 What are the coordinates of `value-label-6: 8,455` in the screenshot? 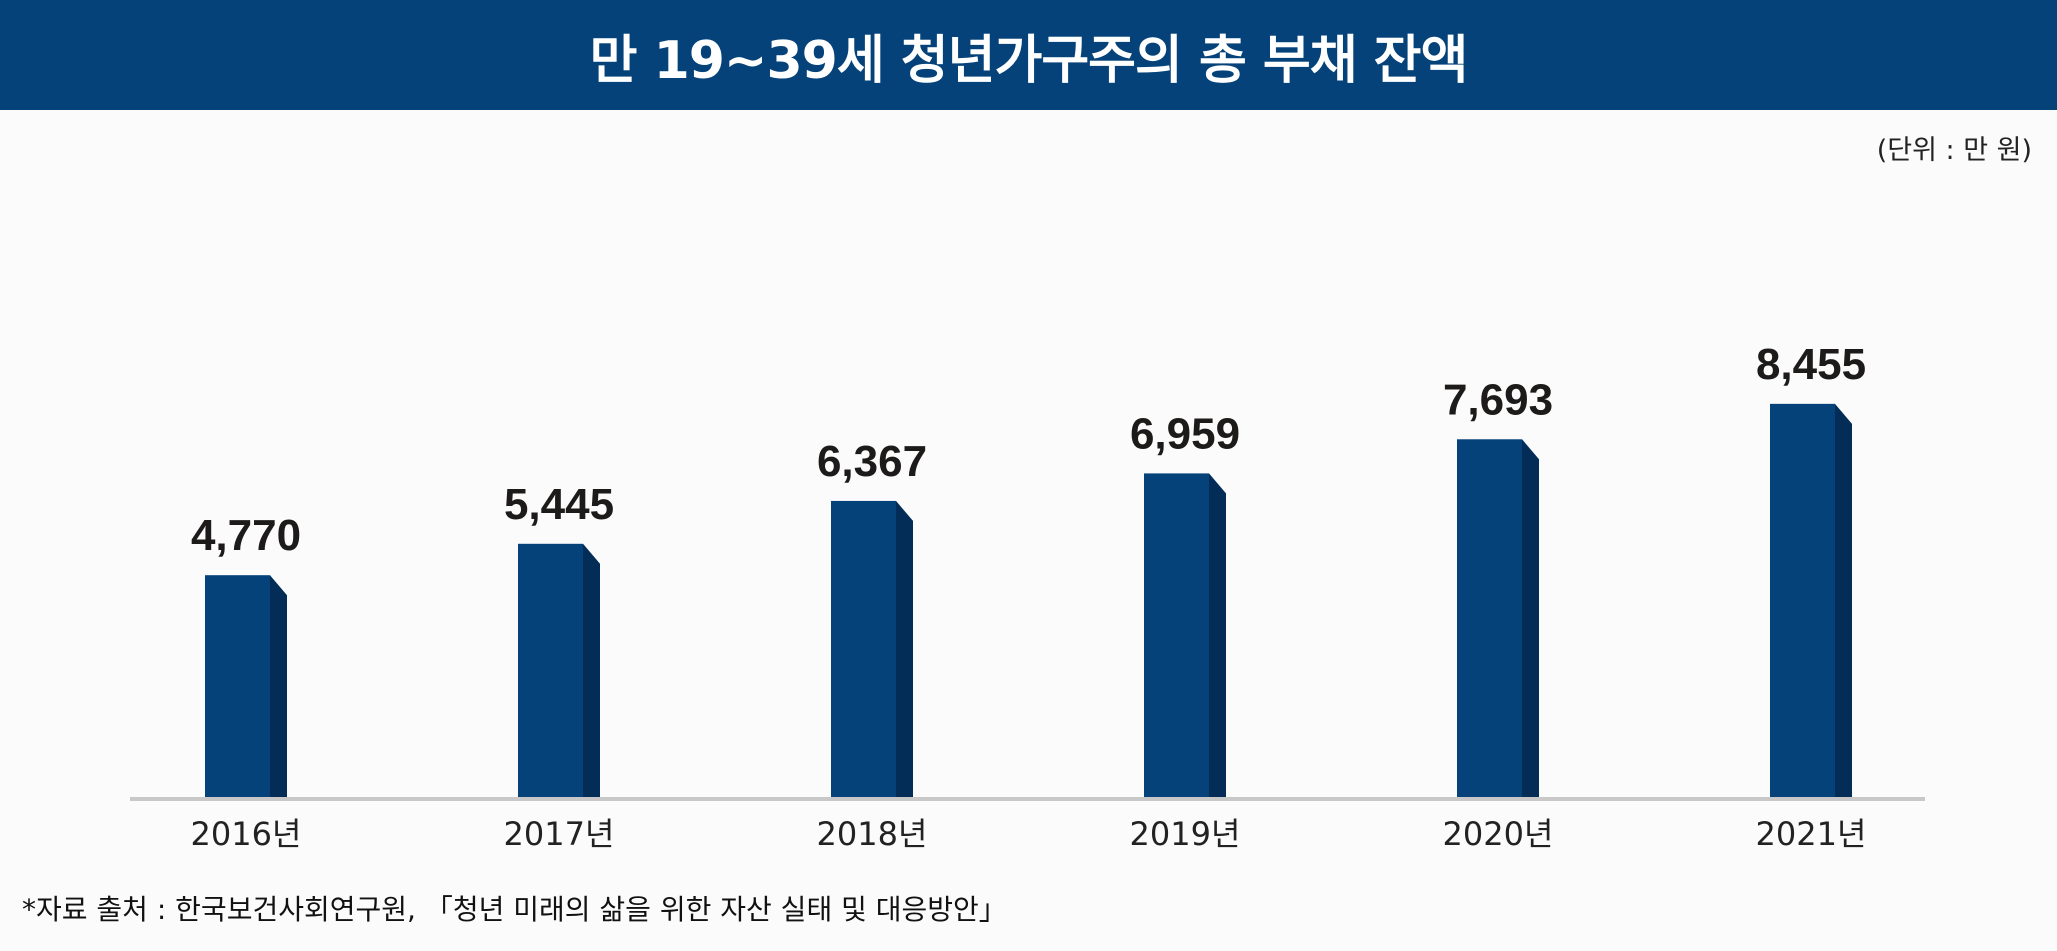 It's located at (1811, 364).